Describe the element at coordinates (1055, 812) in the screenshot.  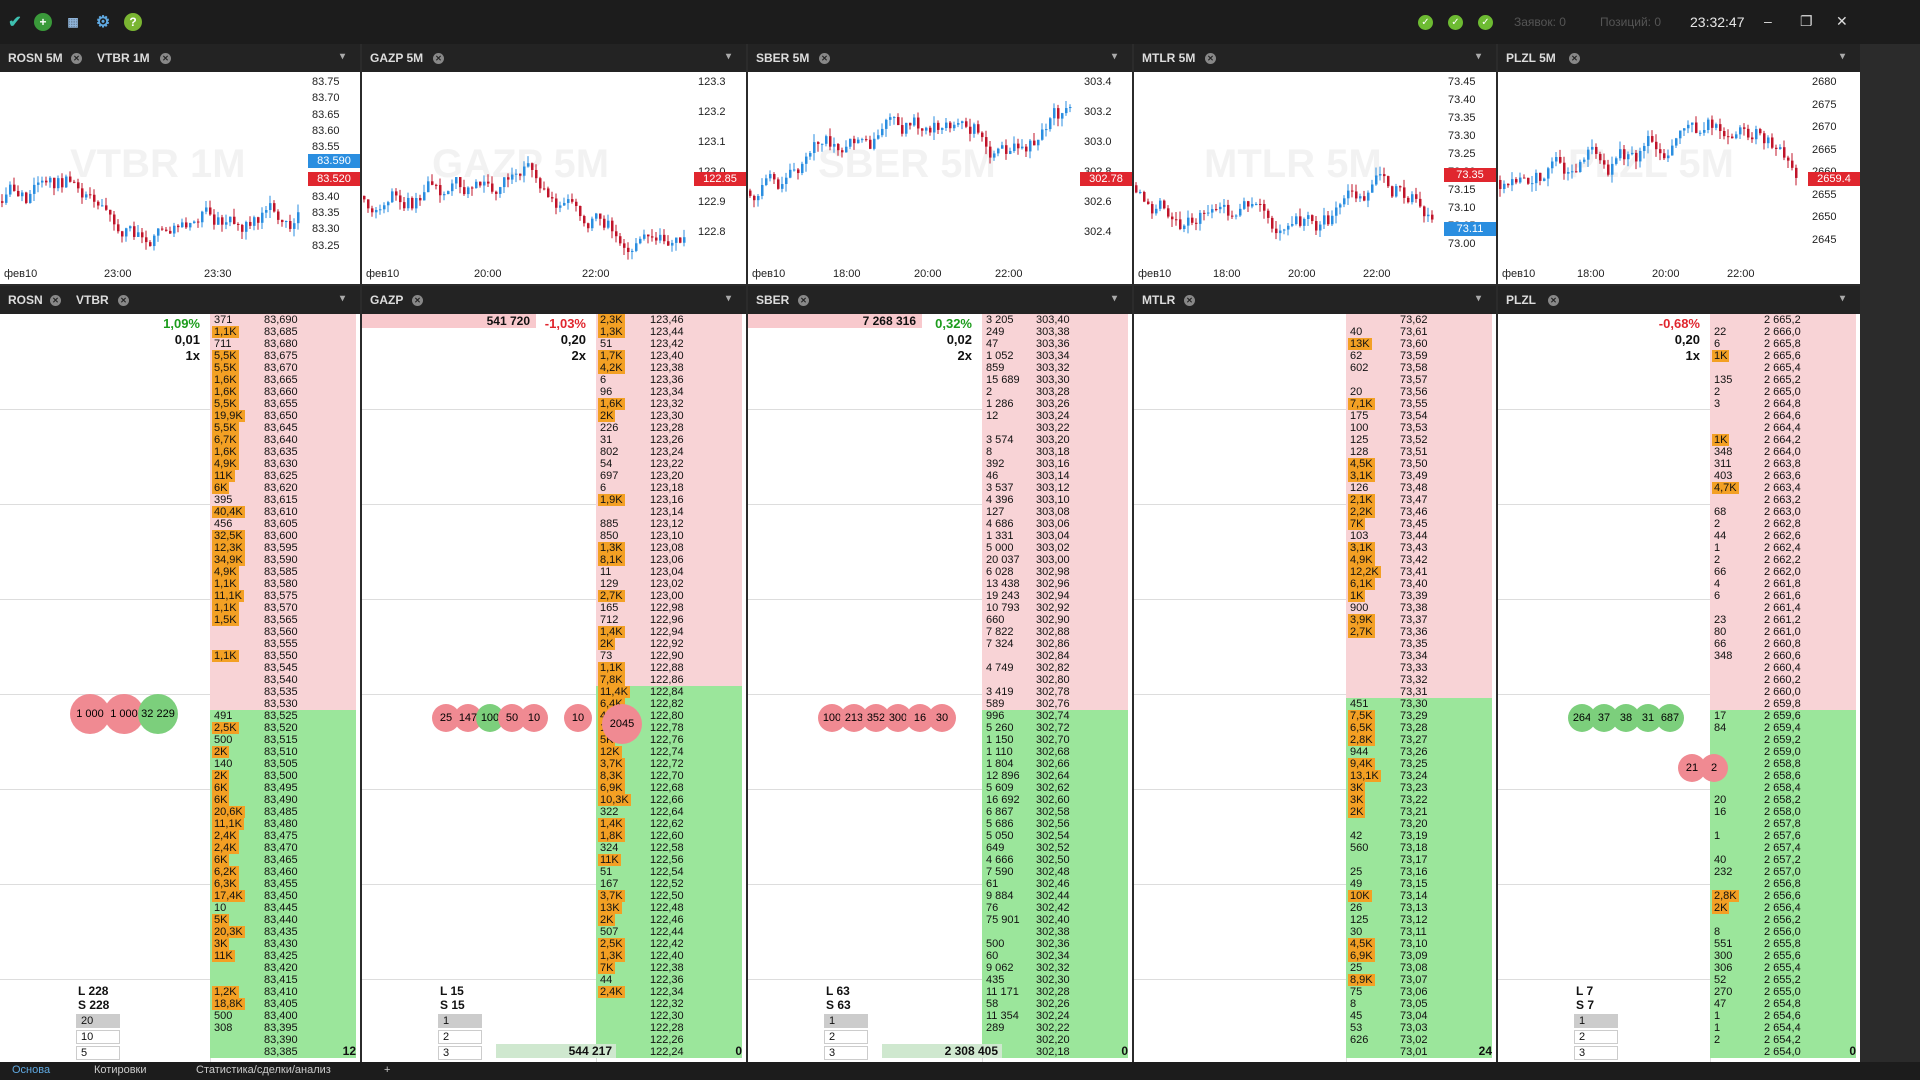
I see `bid-row: 6 867 302,58` at that location.